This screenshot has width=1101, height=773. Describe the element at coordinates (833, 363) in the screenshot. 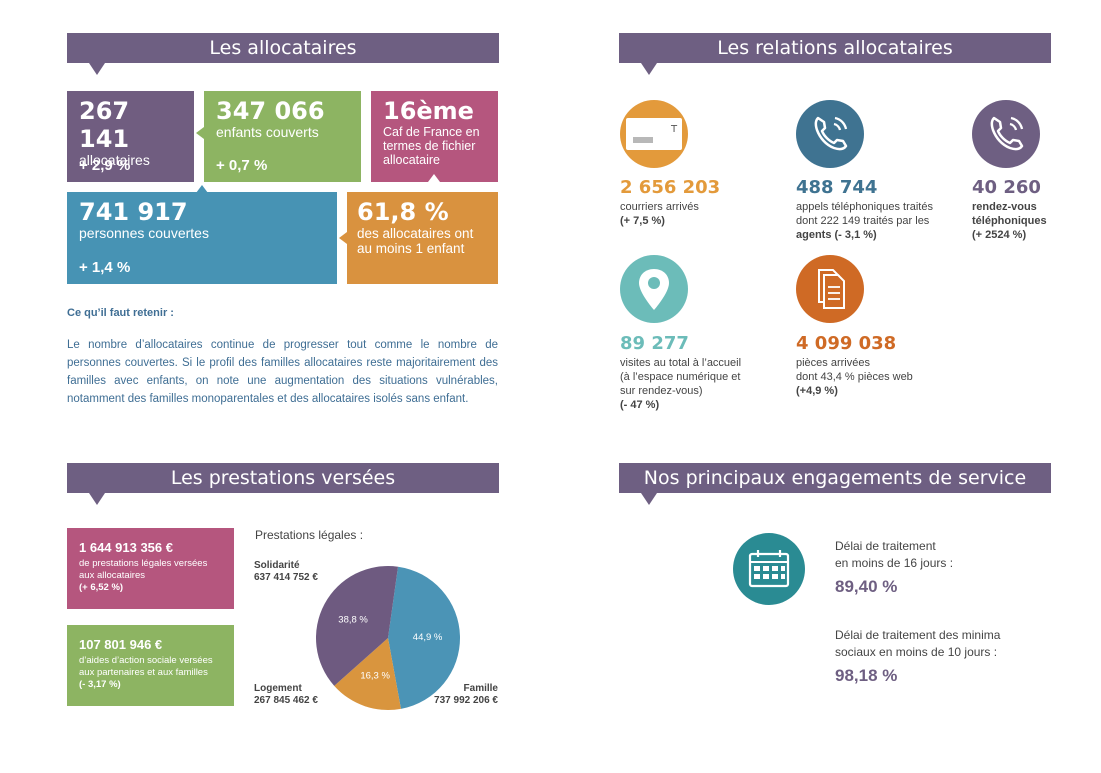

I see `desc-line: pièces arrivées` at that location.